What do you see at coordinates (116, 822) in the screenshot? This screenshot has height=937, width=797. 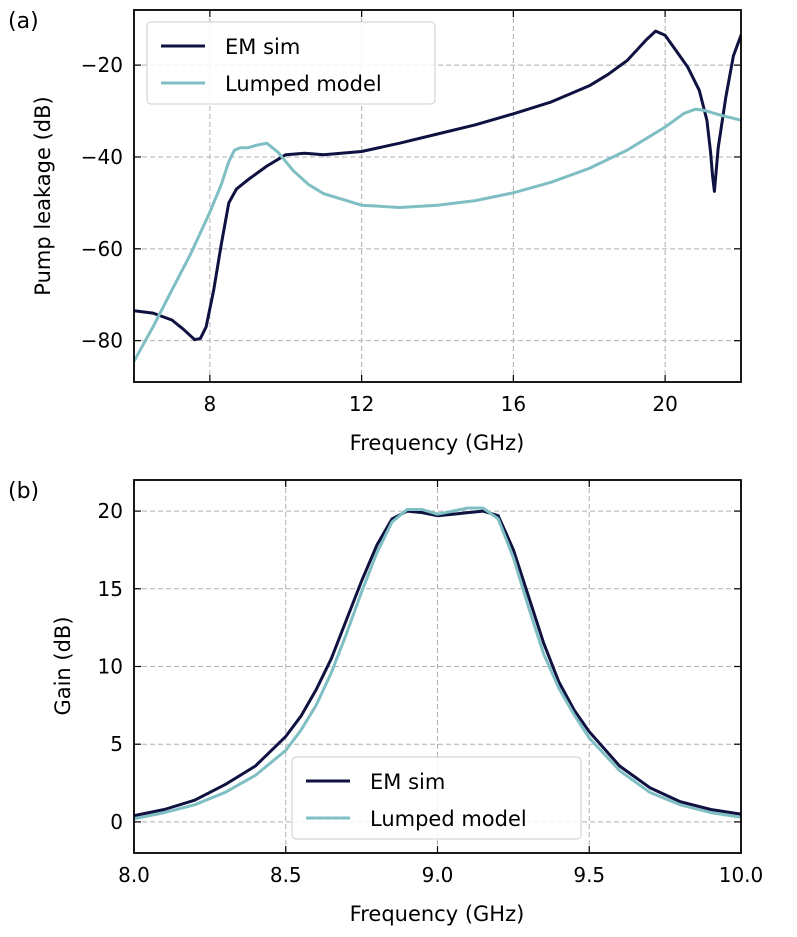 I see `y-tick-label: 0` at bounding box center [116, 822].